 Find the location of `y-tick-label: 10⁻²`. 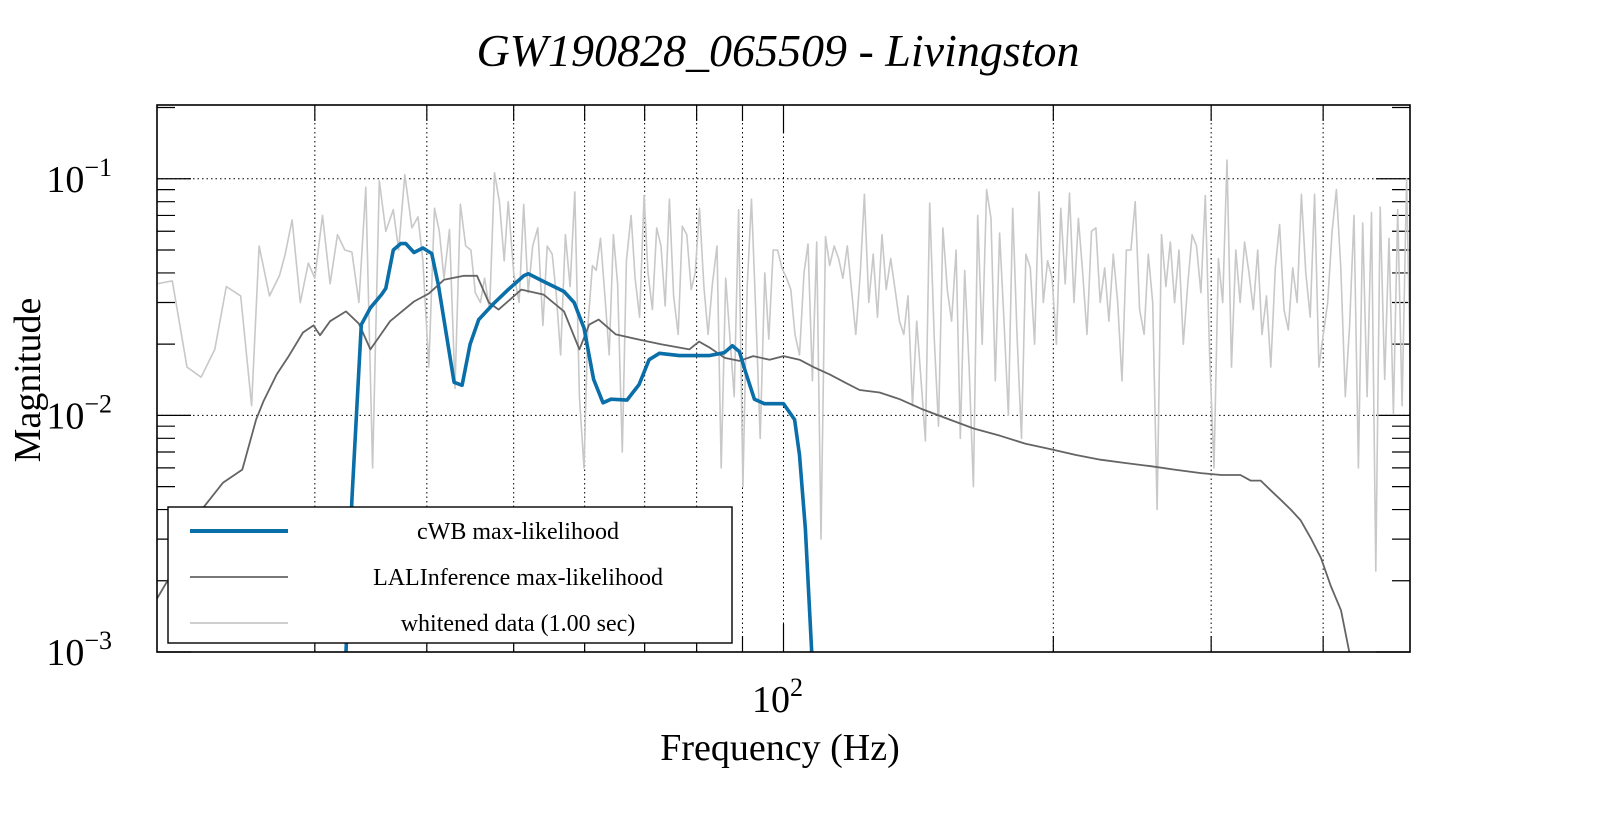

y-tick-label: 10⁻² is located at coordinates (79, 413).